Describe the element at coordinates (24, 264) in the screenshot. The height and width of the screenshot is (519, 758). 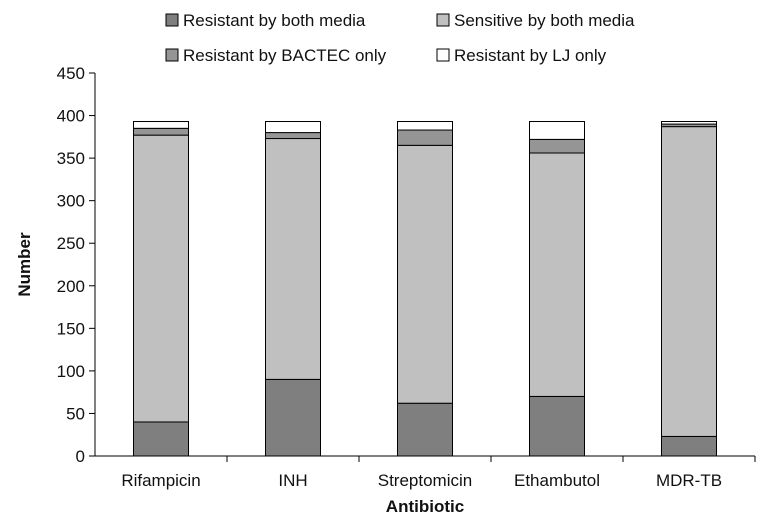
I see `y-axis-title: Number` at that location.